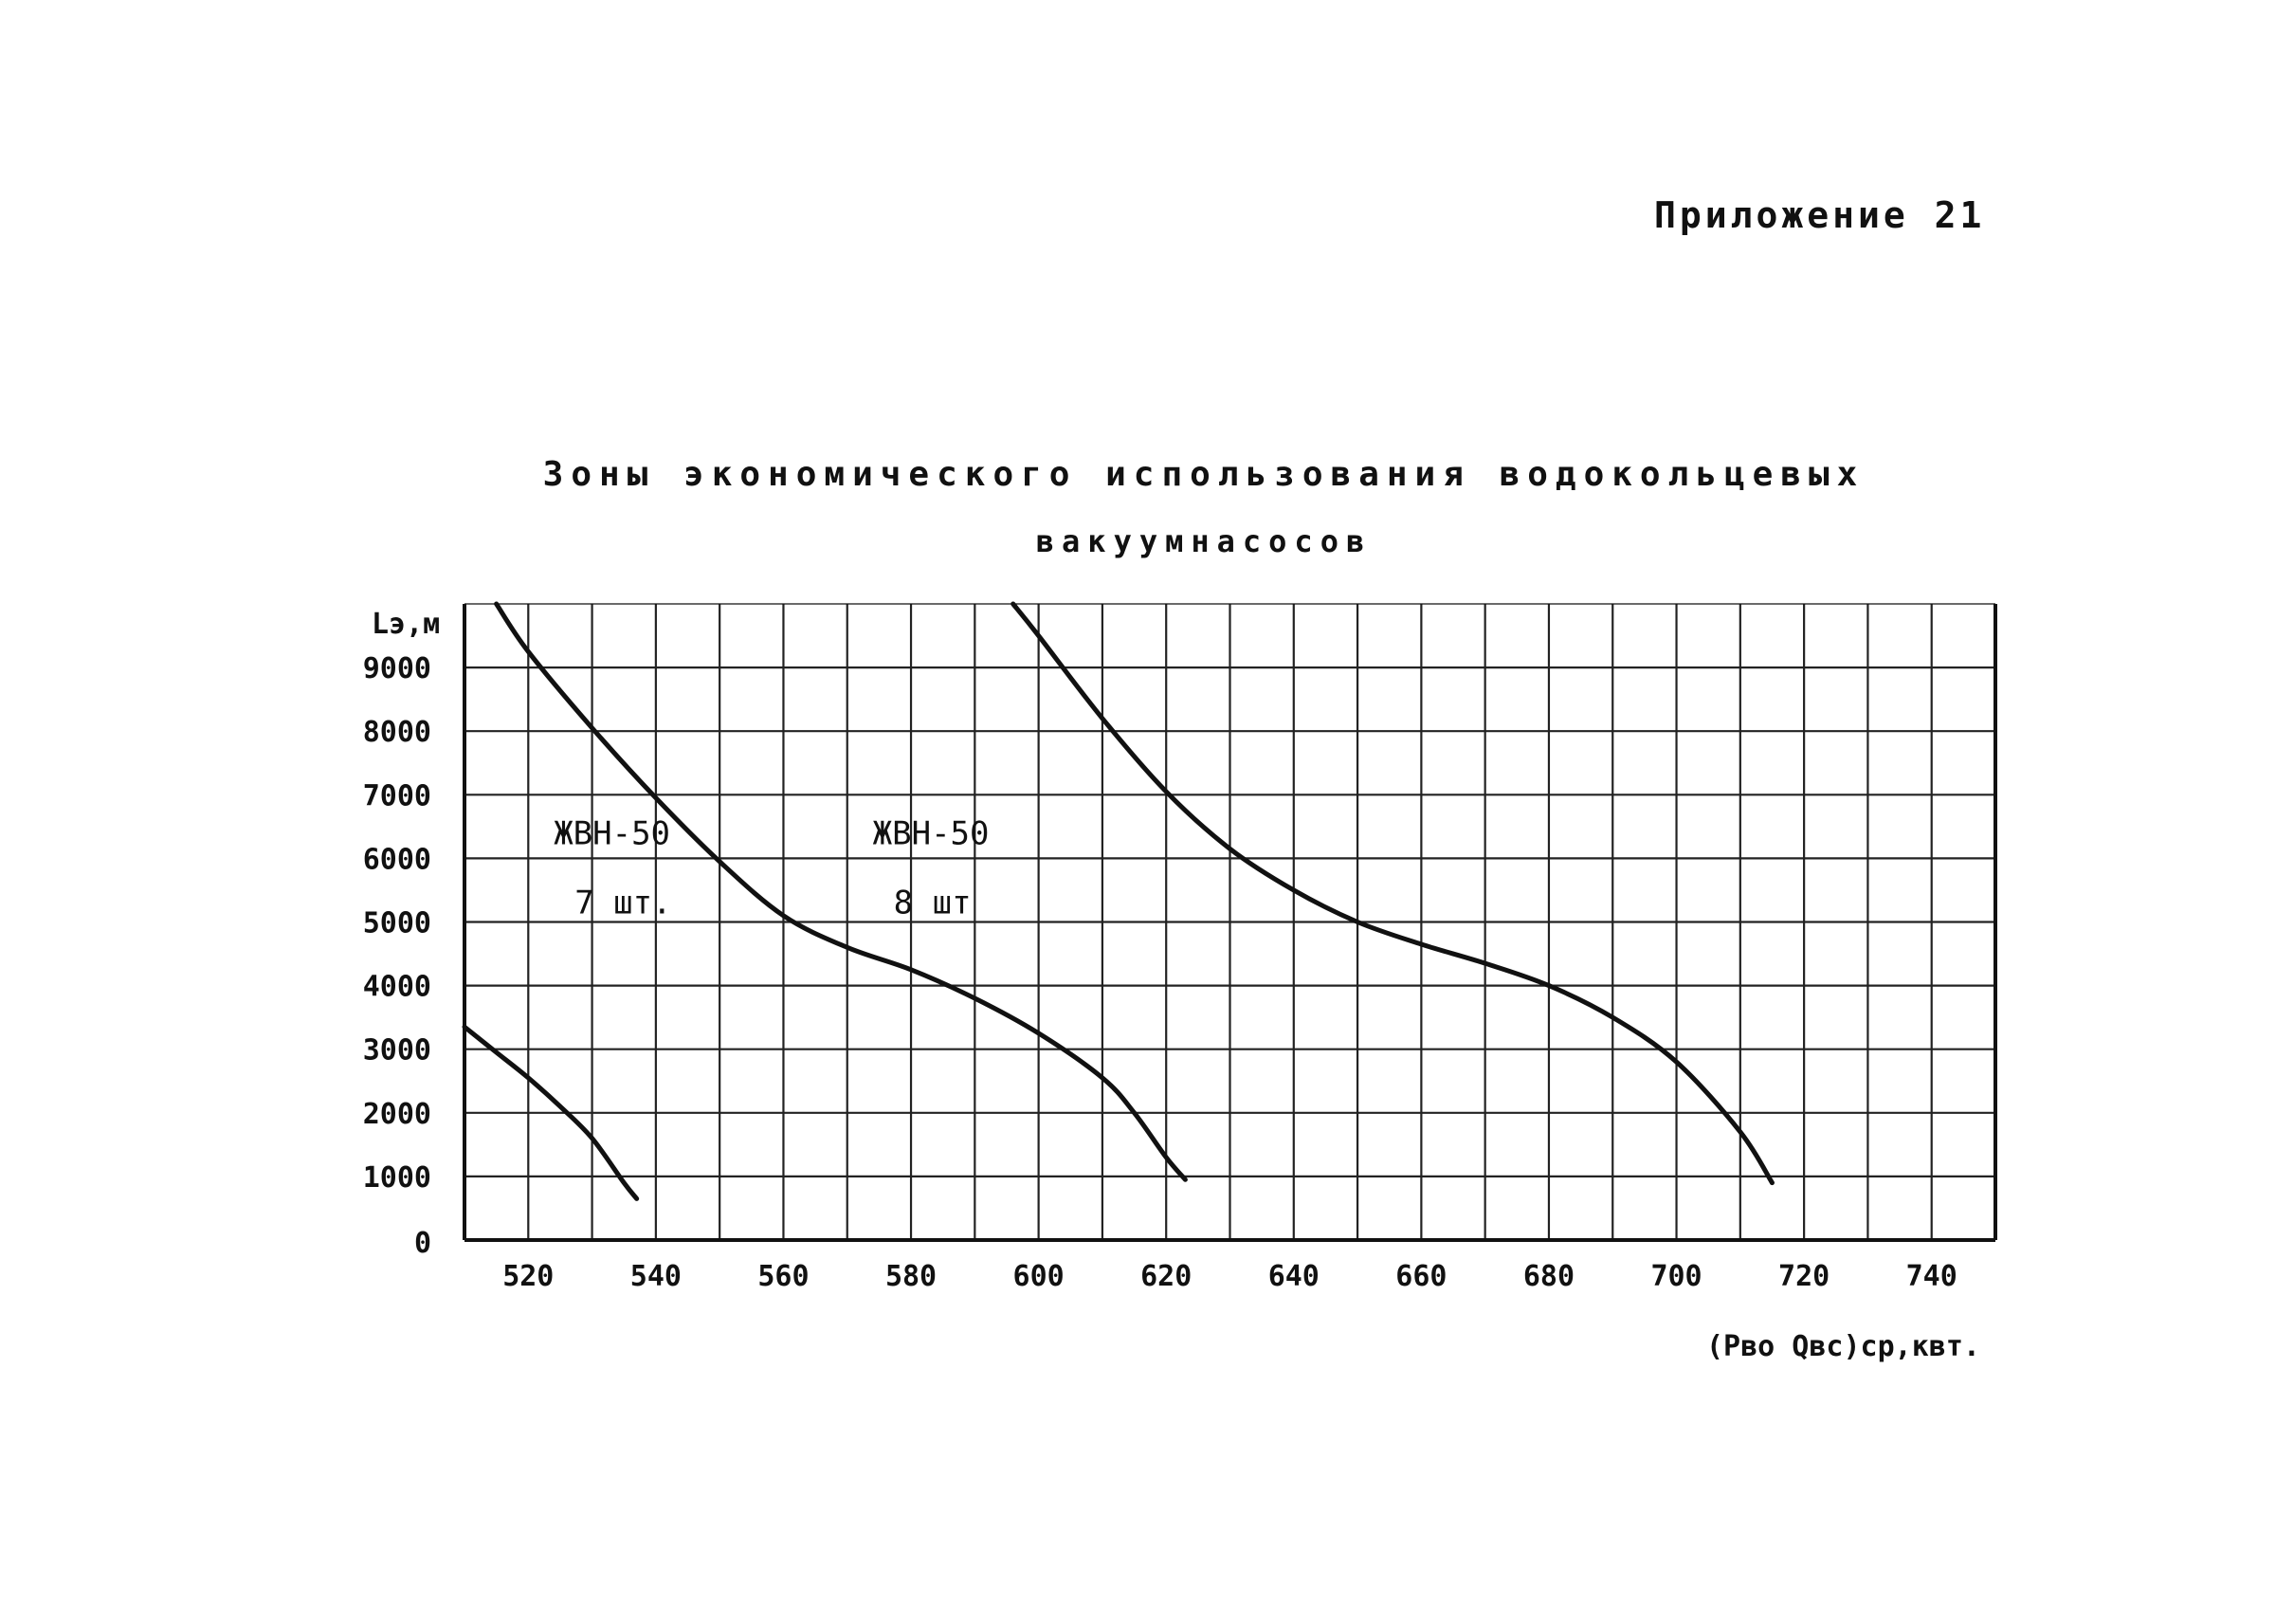  Describe the element at coordinates (931, 834) in the screenshot. I see `zone-label-2-model: ЖВН-50` at that location.